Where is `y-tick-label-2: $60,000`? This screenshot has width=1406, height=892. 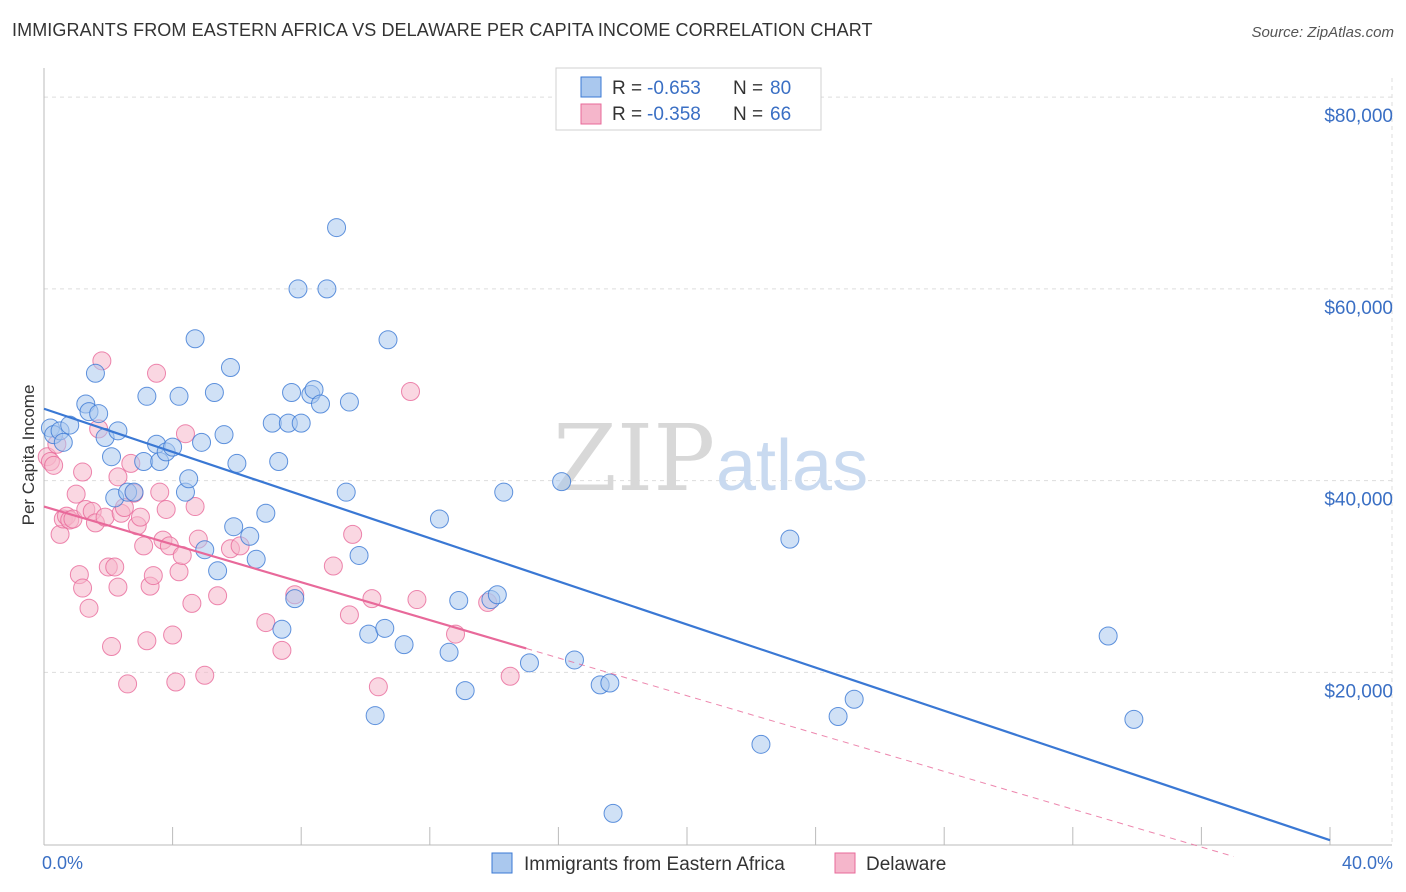 y-tick-label-2: $60,000 is located at coordinates (1358, 308).